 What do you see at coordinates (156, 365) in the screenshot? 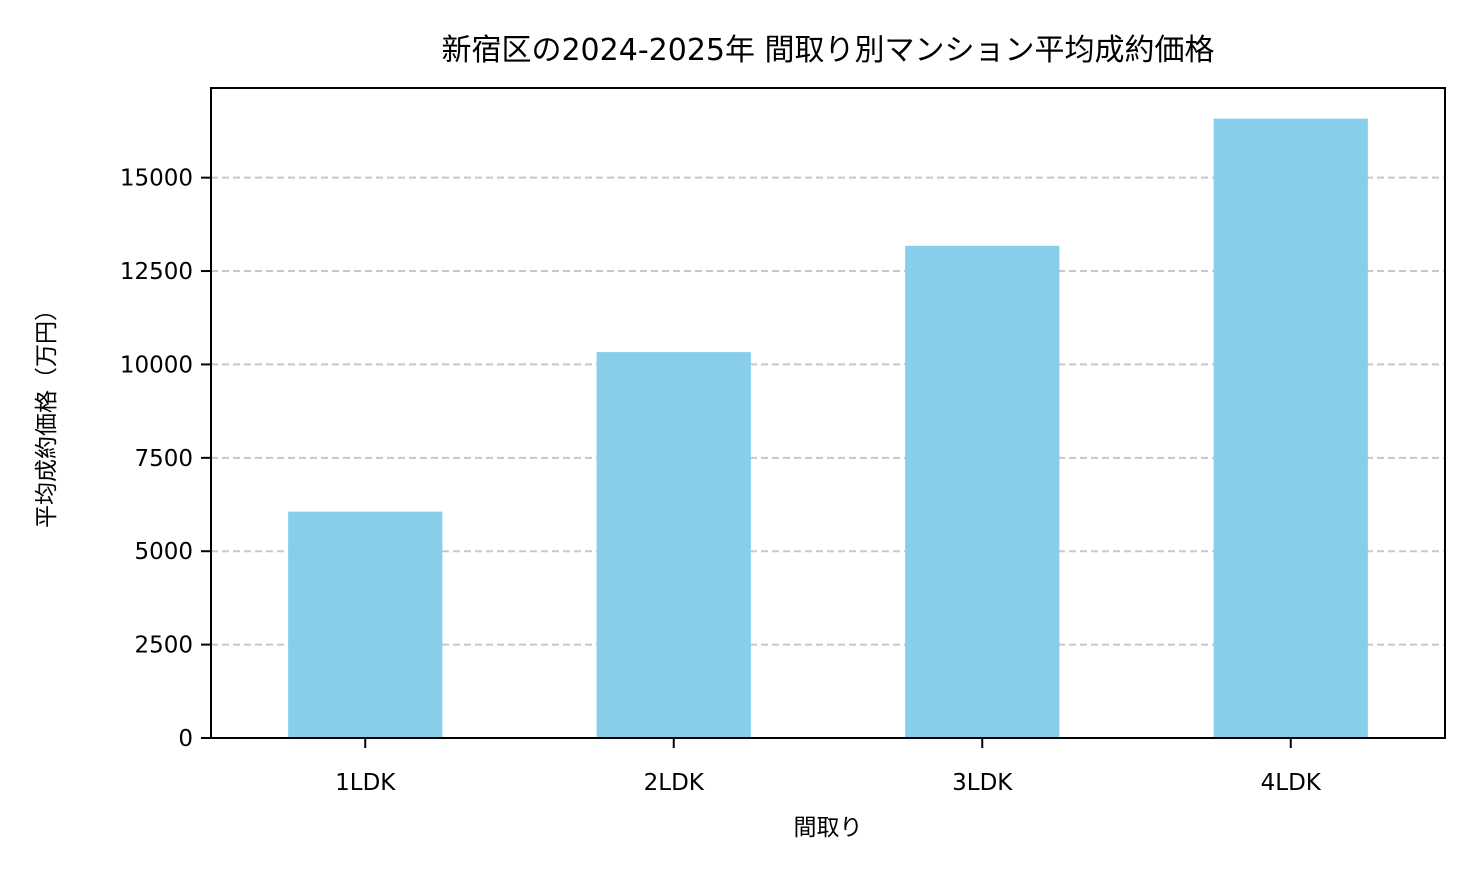
I see `y-tick-label: 10000` at bounding box center [156, 365].